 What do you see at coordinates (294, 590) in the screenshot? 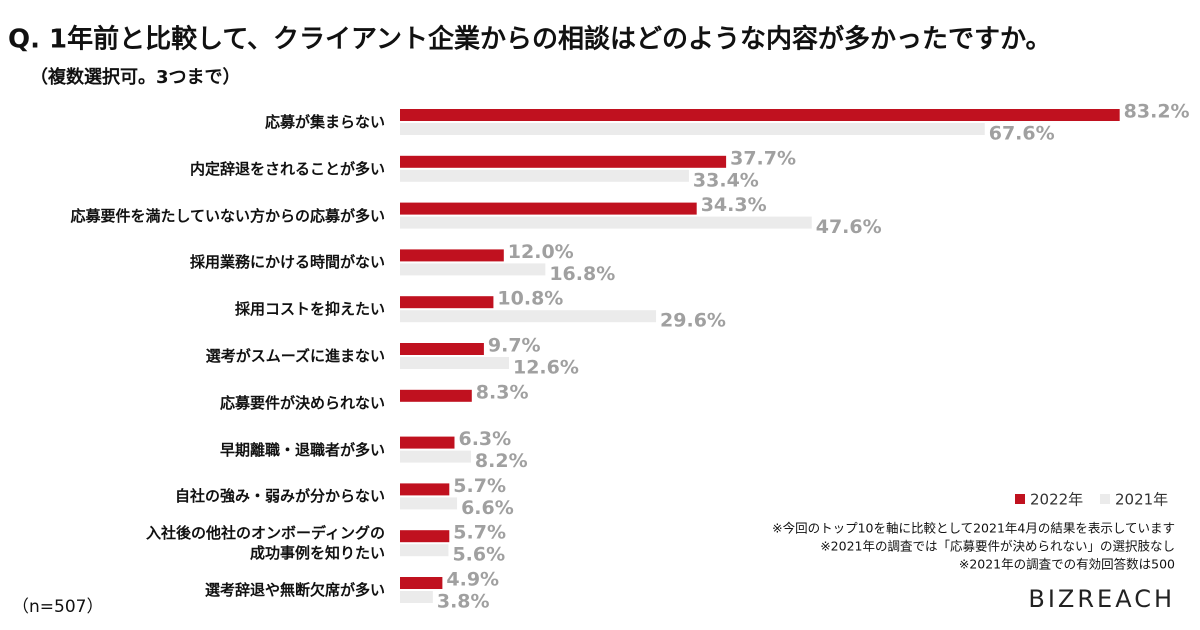
I see `category-label: 選考辞退や無断欠席が多い` at bounding box center [294, 590].